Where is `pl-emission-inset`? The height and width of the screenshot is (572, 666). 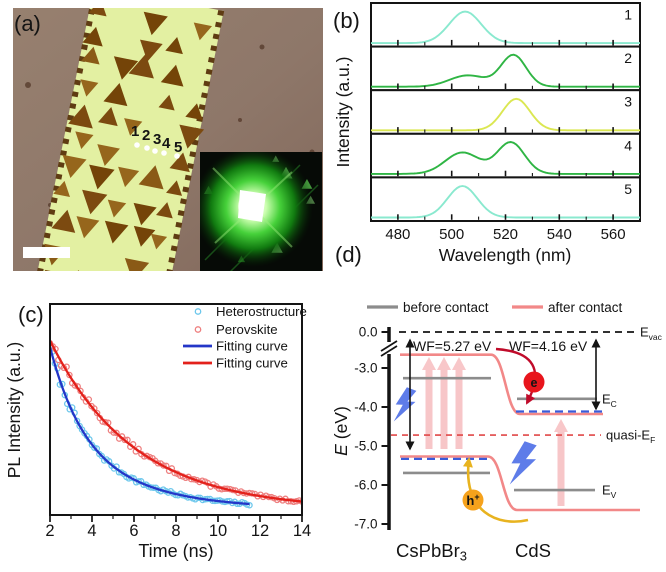
pl-emission-inset is located at coordinates (261, 211).